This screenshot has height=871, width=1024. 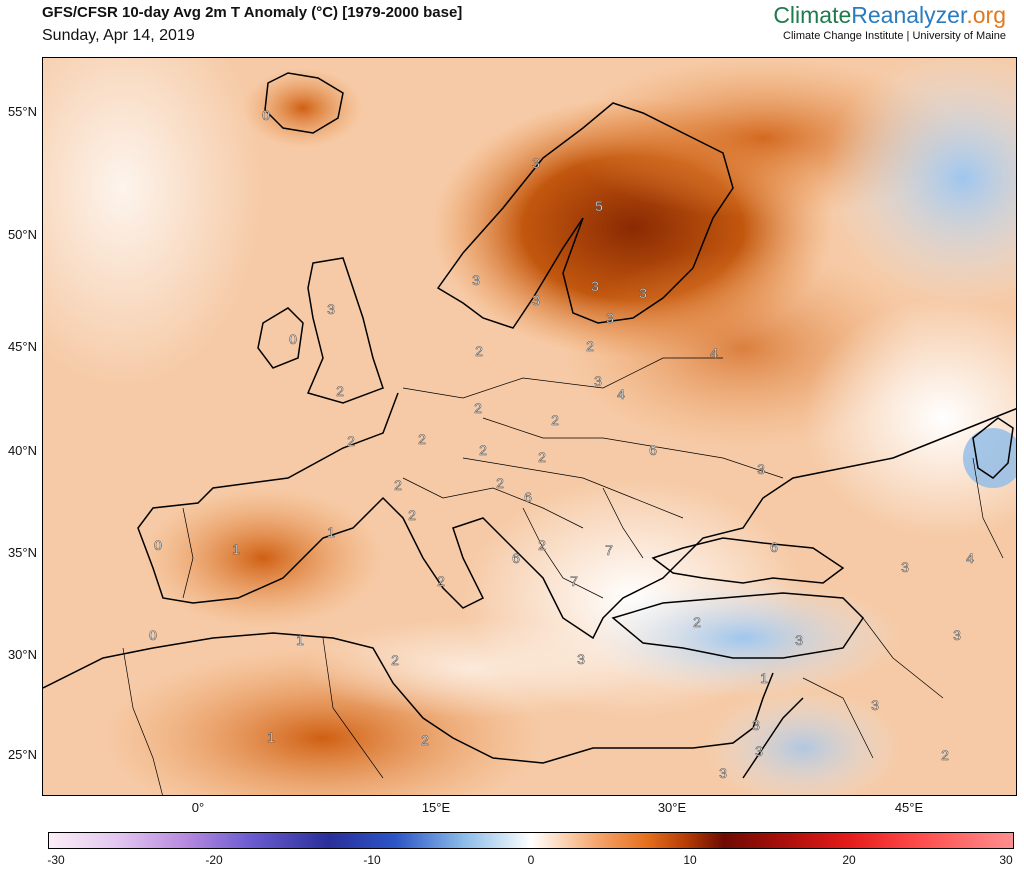 What do you see at coordinates (300, 640) in the screenshot?
I see `map-label-algeria-n: 1` at bounding box center [300, 640].